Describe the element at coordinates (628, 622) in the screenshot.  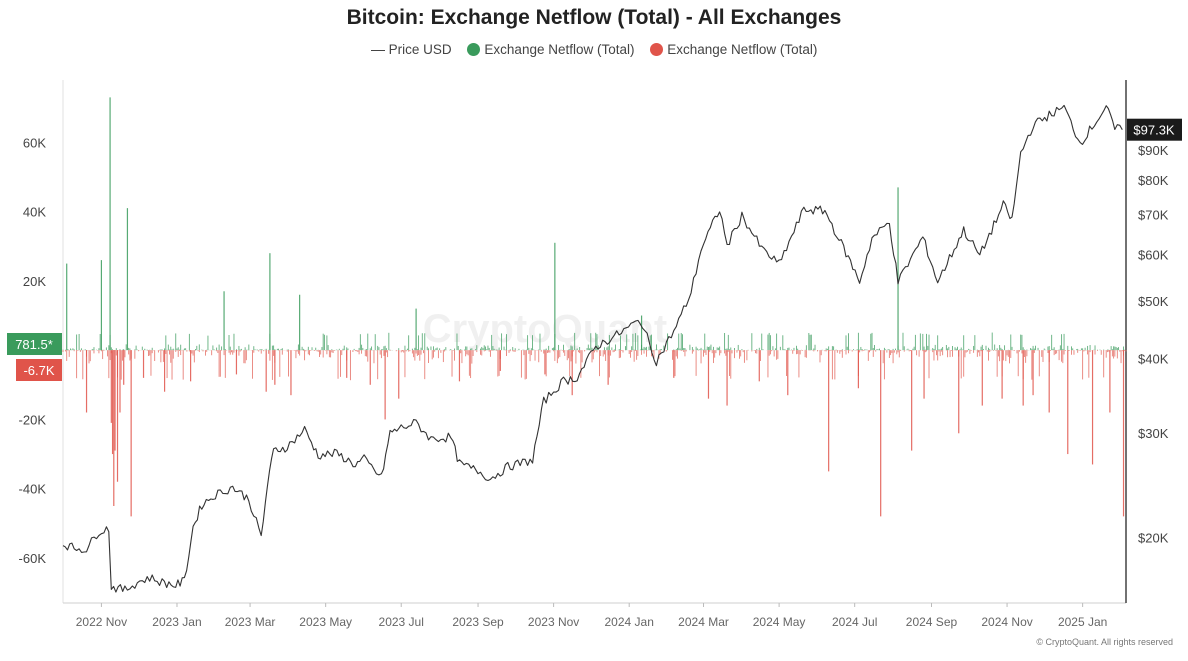
I see `x-tick-label: 2024 Jan` at that location.